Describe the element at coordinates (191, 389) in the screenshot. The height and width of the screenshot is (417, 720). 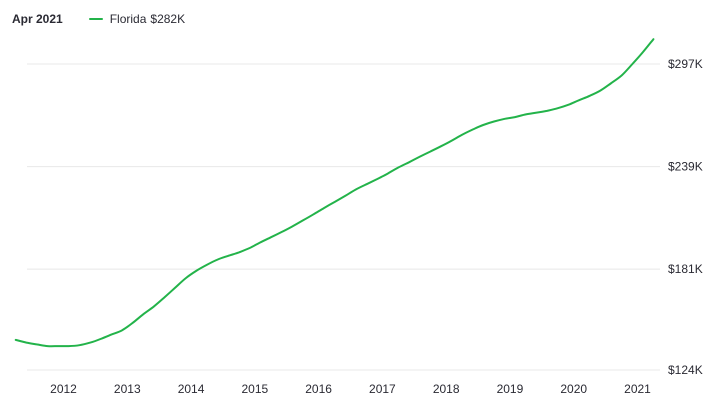
I see `x-tick-label: 2014` at that location.